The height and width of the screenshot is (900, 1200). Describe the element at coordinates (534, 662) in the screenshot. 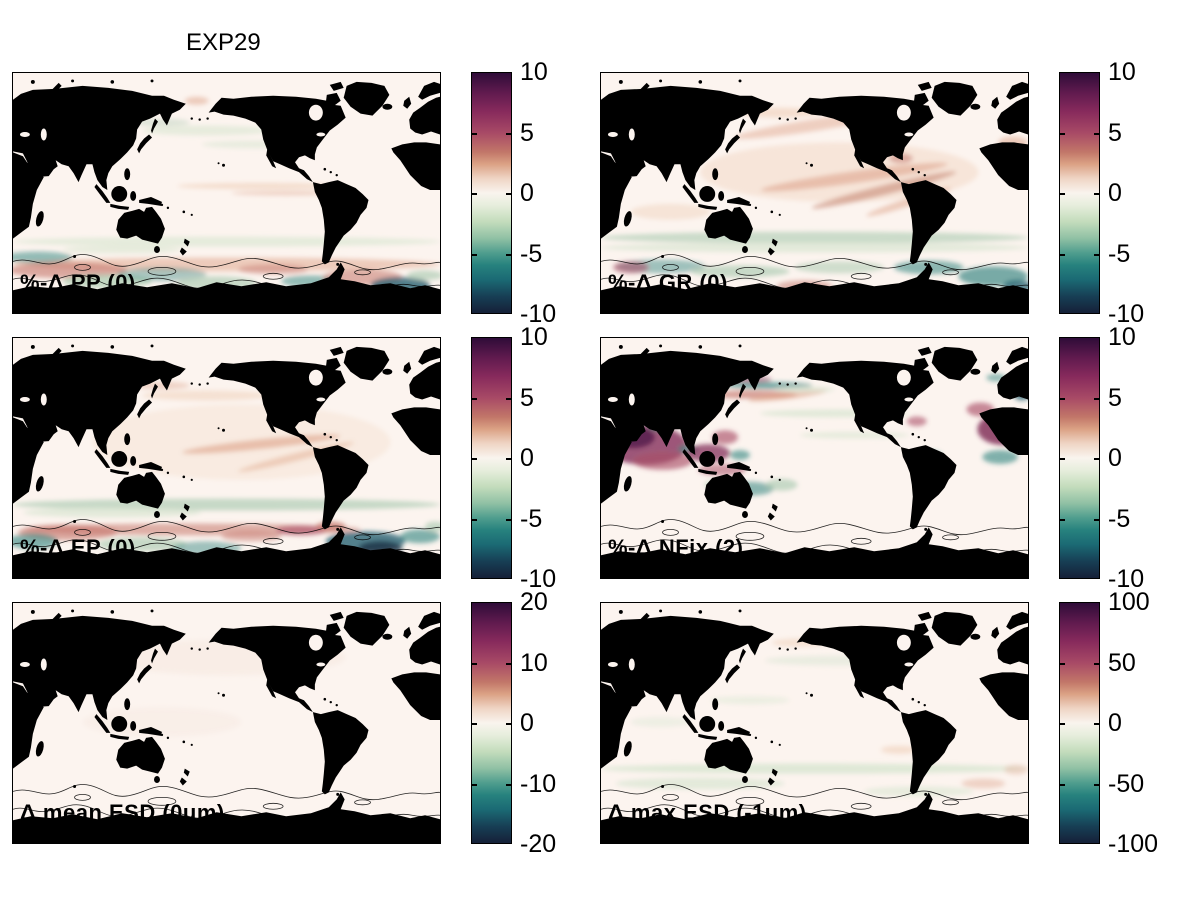

I see `colorbar-tick-label: 10` at that location.